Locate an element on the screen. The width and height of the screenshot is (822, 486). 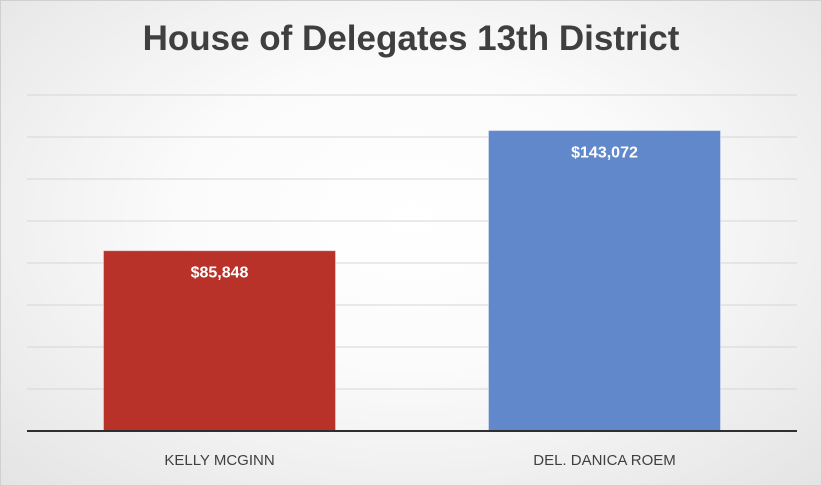
data-label-del-danica-roem: $143,072 is located at coordinates (604, 153).